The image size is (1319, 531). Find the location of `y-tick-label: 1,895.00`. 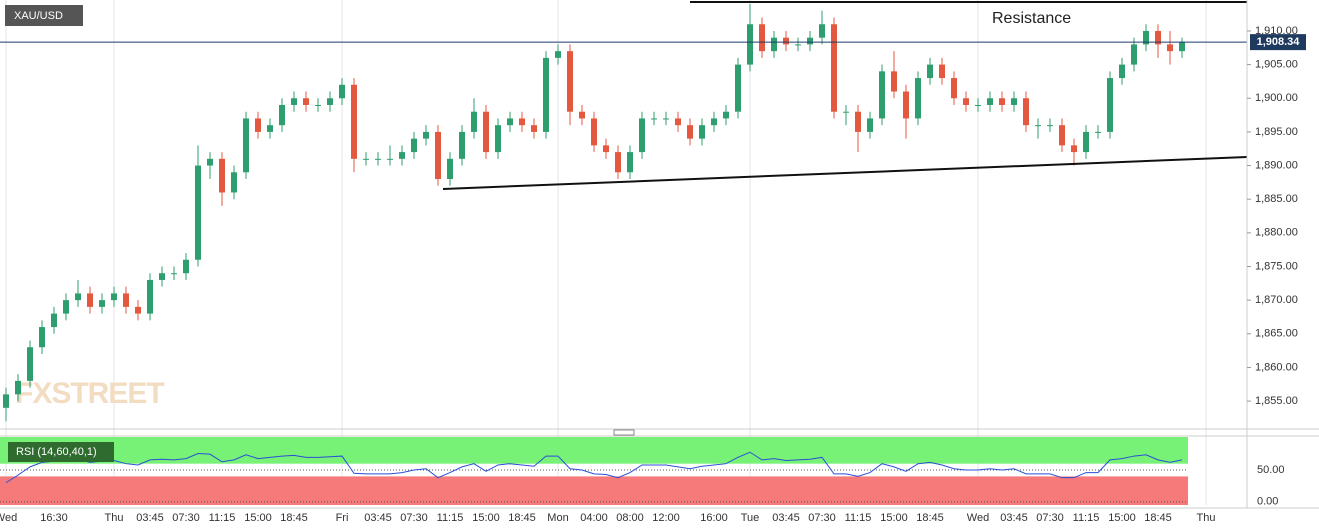

y-tick-label: 1,895.00 is located at coordinates (1276, 132).